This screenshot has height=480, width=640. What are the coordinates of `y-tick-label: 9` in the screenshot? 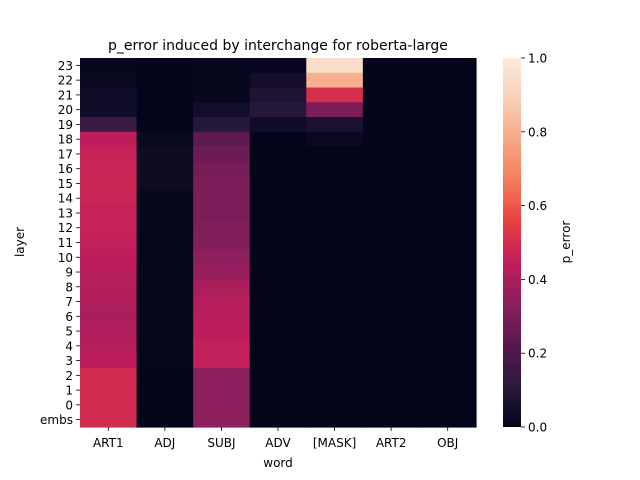 It's located at (69, 273).